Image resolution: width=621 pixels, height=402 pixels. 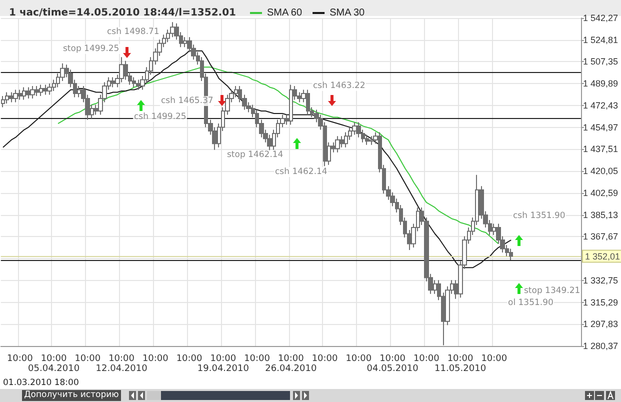 I want to click on y-tick-label: 1 489,89, so click(x=600, y=83).